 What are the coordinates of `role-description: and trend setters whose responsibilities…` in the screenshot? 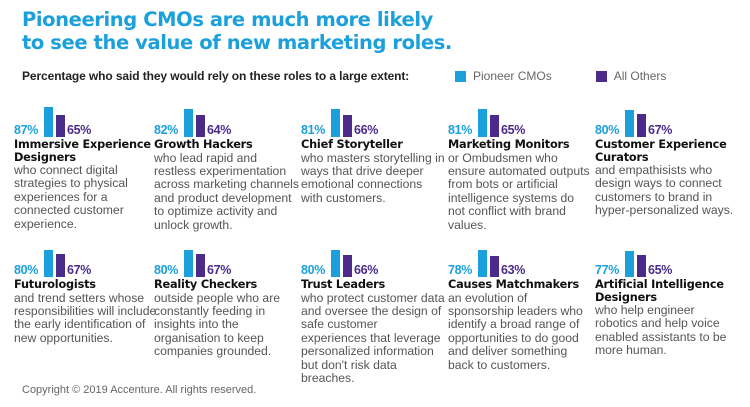 It's located at (85, 317).